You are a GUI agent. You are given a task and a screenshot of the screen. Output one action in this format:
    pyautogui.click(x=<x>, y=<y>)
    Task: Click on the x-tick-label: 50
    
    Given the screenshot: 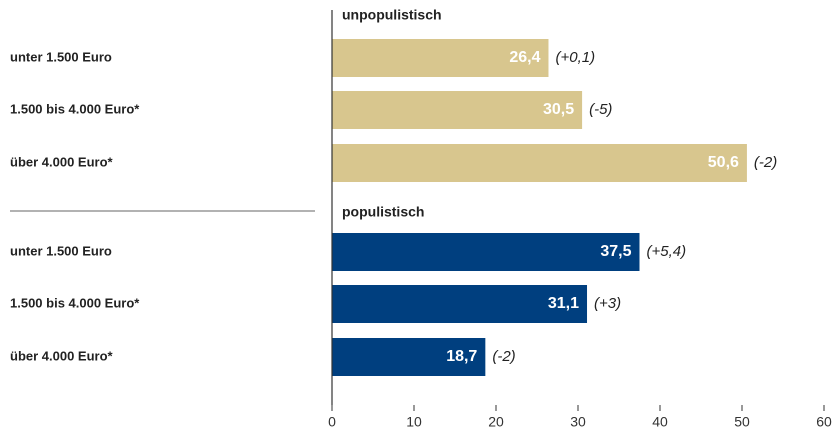 What is the action you would take?
    pyautogui.click(x=742, y=422)
    